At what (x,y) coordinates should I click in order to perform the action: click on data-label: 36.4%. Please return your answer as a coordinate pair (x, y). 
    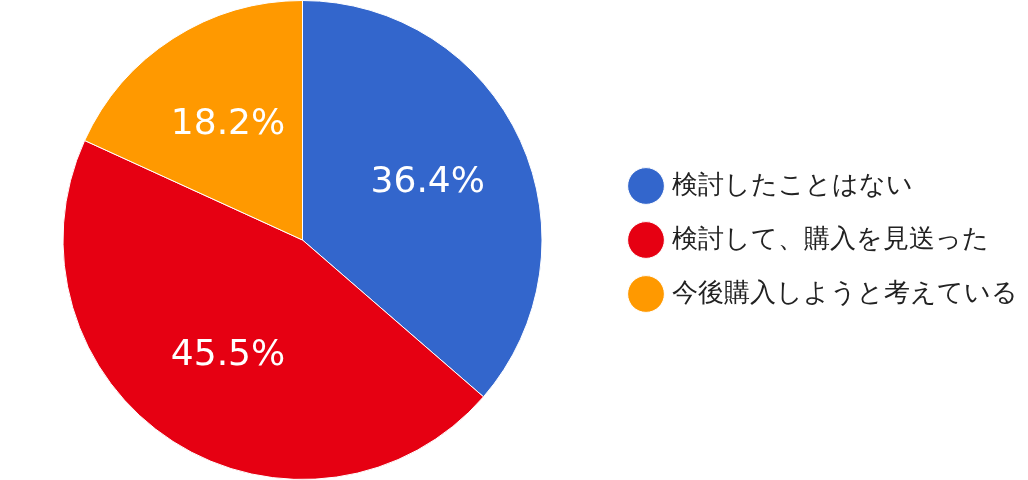
    Looking at the image, I should click on (427, 180).